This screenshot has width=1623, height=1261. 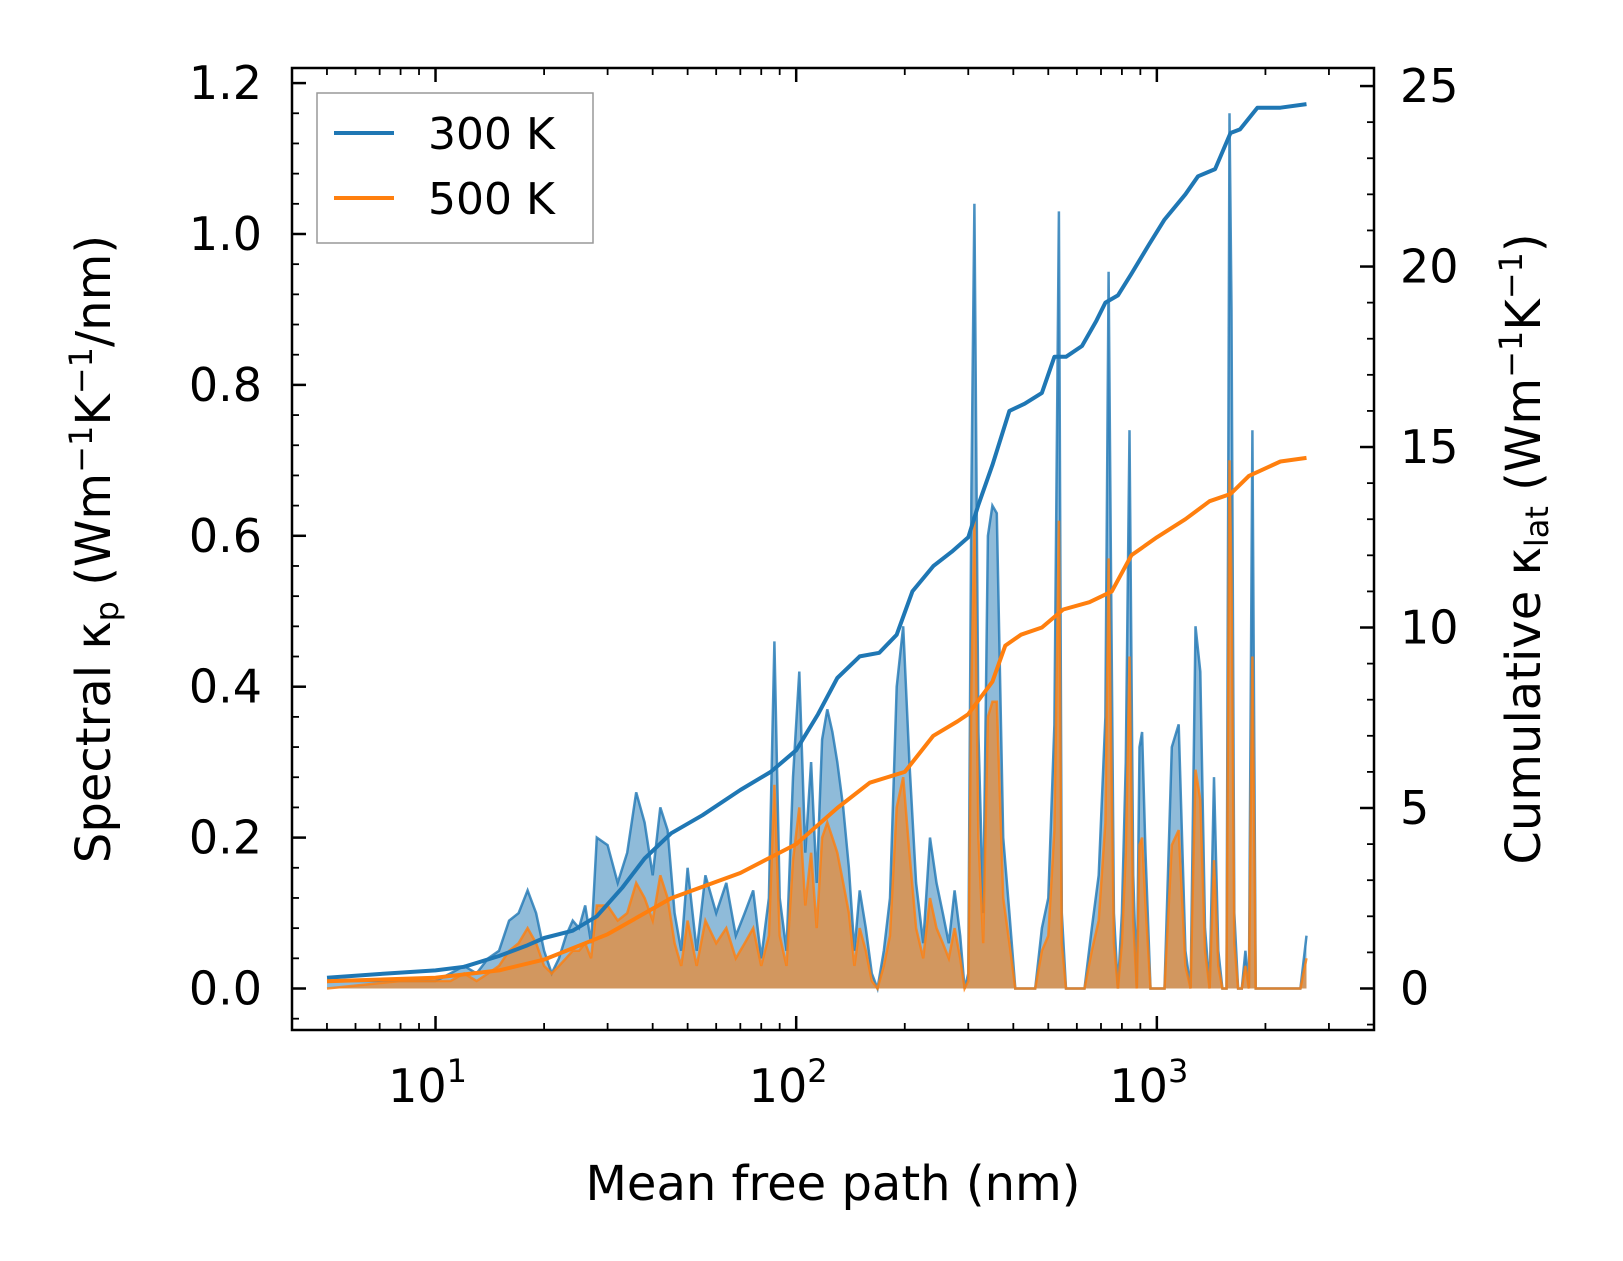 What do you see at coordinates (1414, 808) in the screenshot?
I see `y-right-tick-label: 5` at bounding box center [1414, 808].